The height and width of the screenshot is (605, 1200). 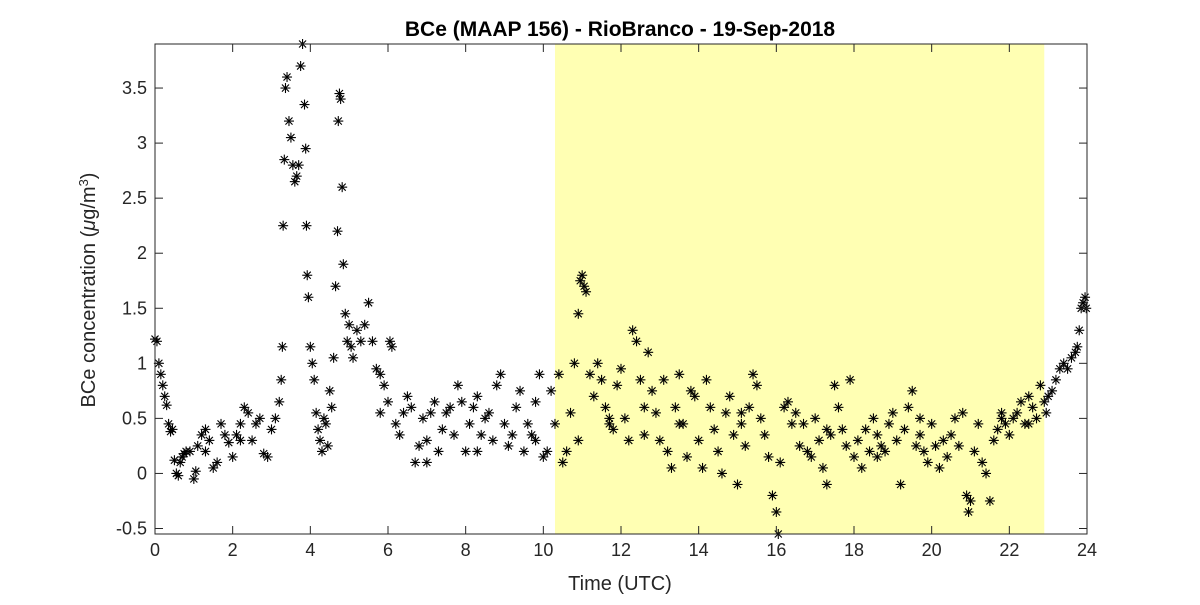 I want to click on x-tick-label: 12, so click(x=621, y=550).